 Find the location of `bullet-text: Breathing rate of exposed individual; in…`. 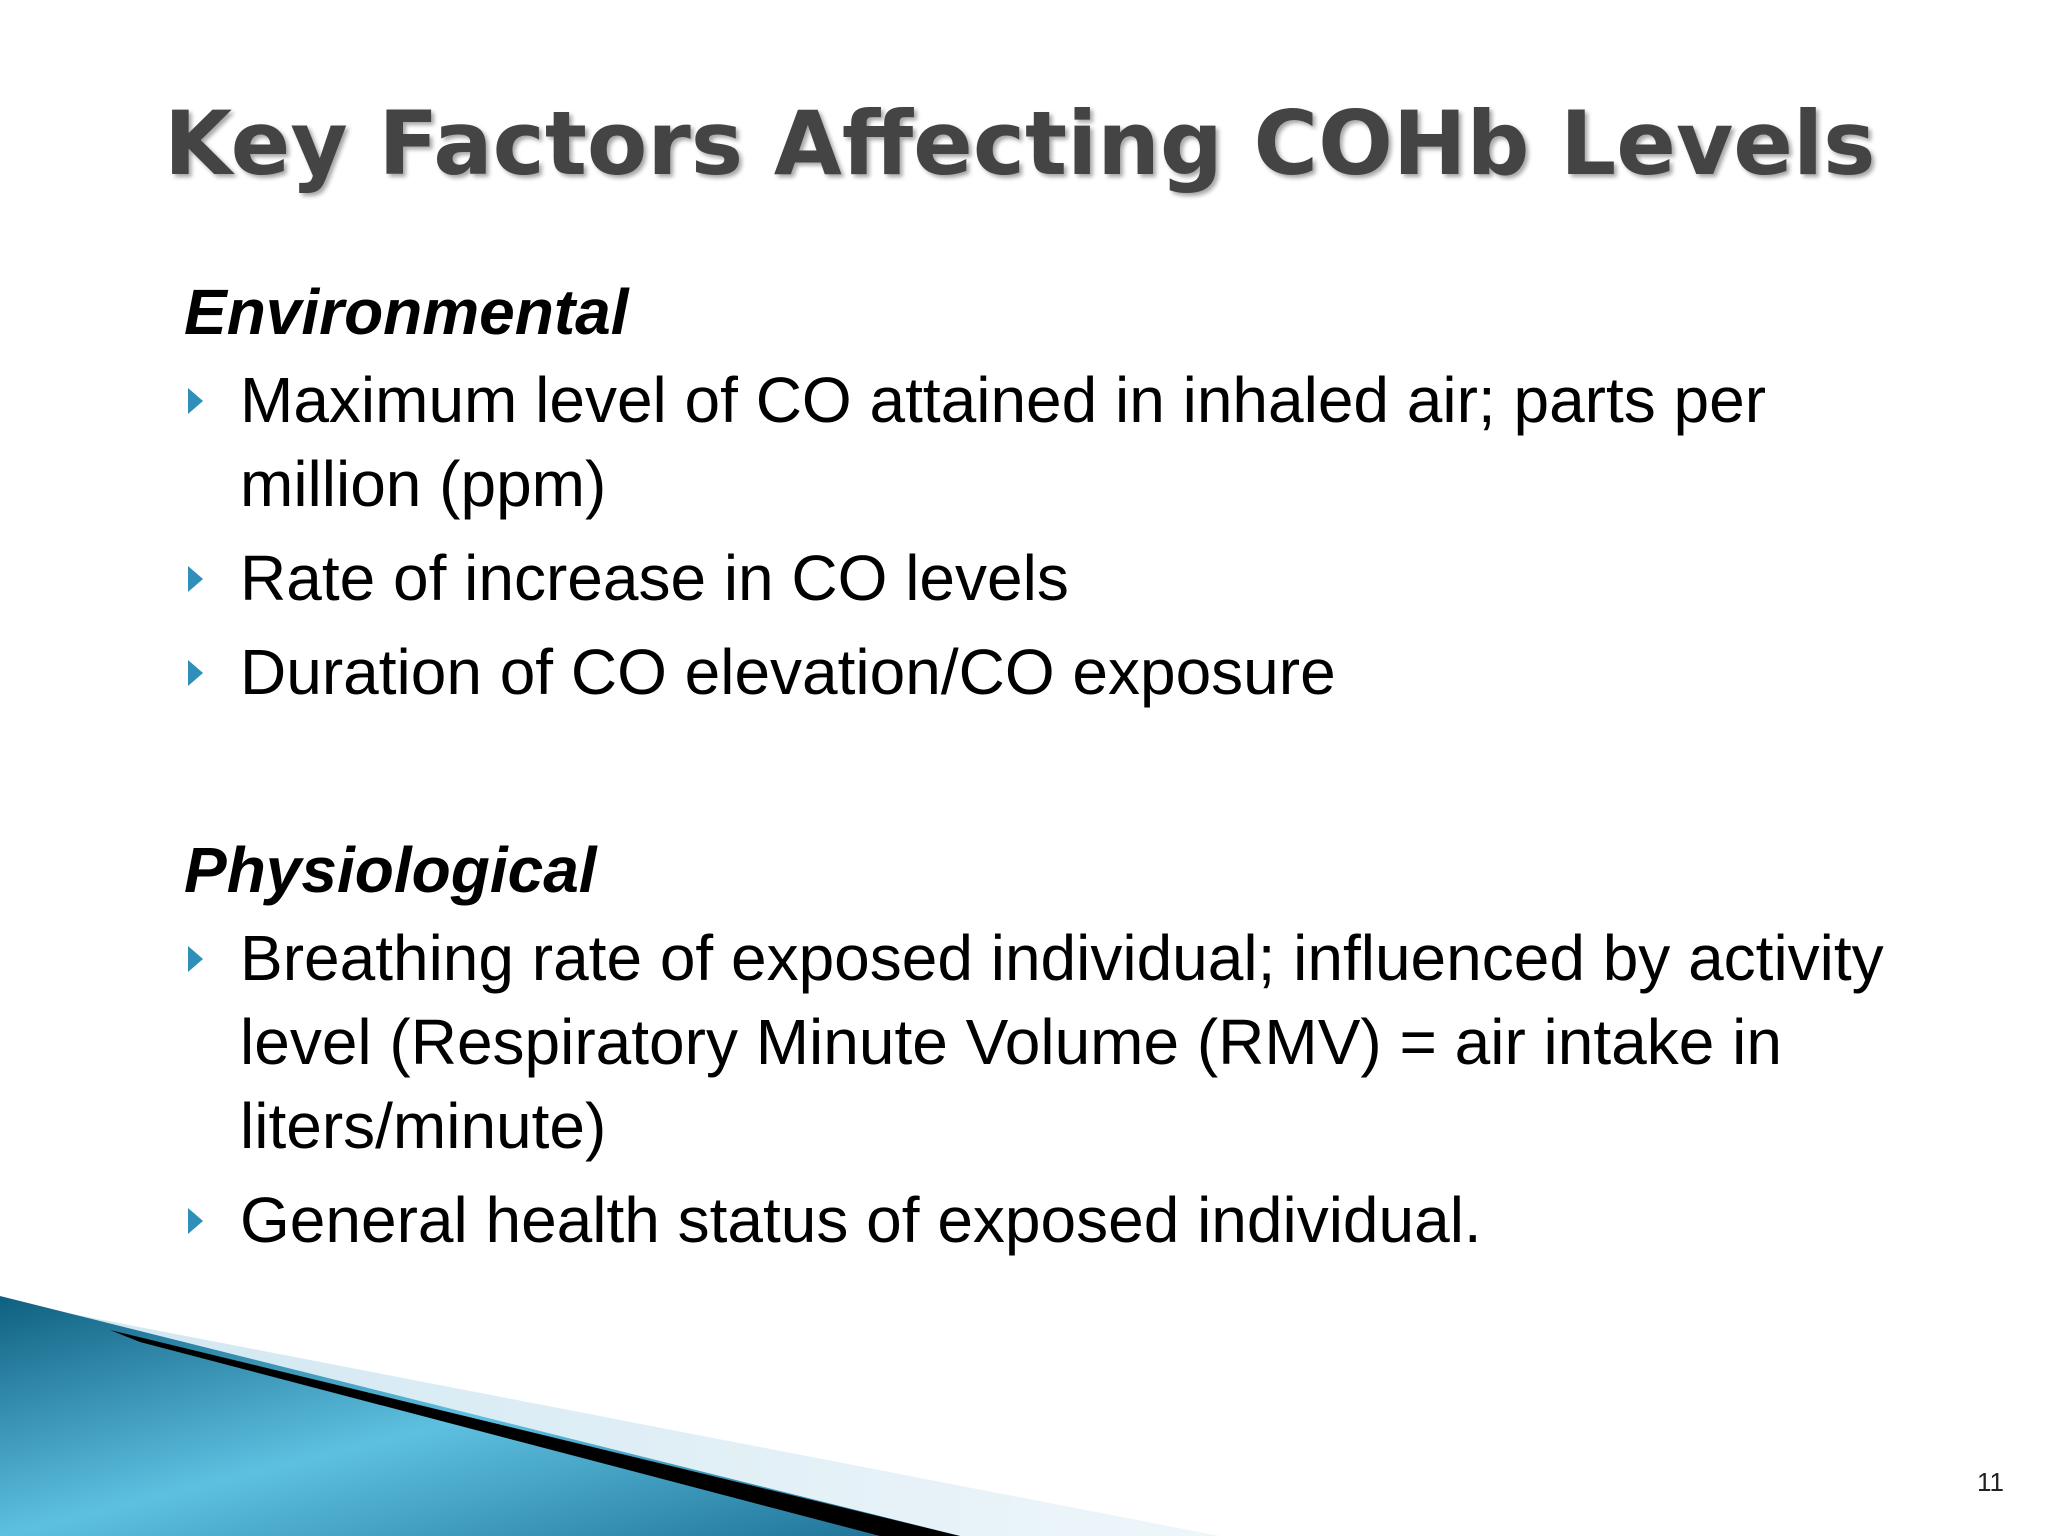

bullet-text: Breathing rate of exposed individual; in… is located at coordinates (1062, 1042).